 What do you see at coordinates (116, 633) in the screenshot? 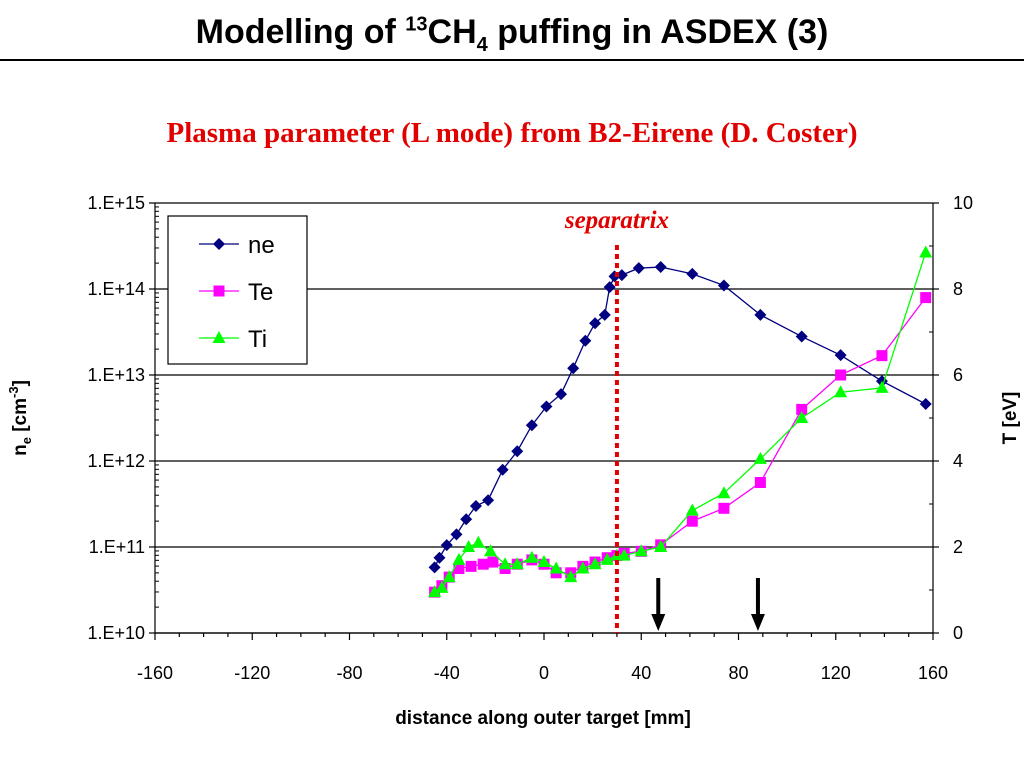
I see `y-left-tick-label: 1.E+10` at bounding box center [116, 633].